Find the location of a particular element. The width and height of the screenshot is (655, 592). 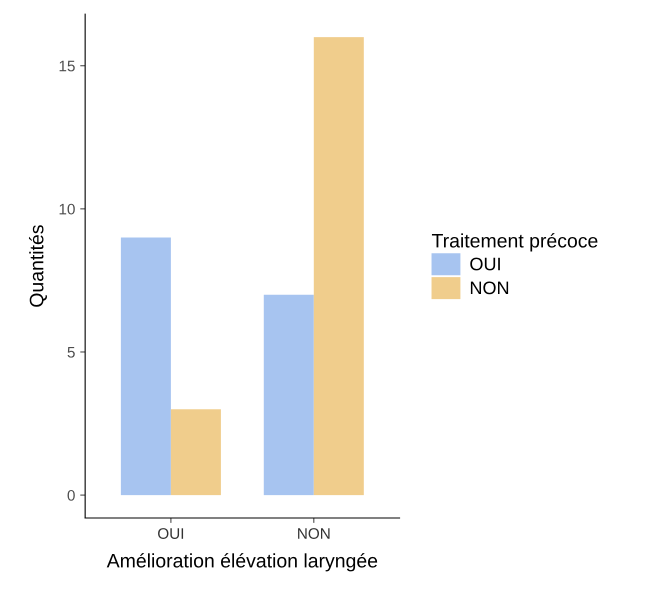

y-tick-label: 10 is located at coordinates (67, 209).